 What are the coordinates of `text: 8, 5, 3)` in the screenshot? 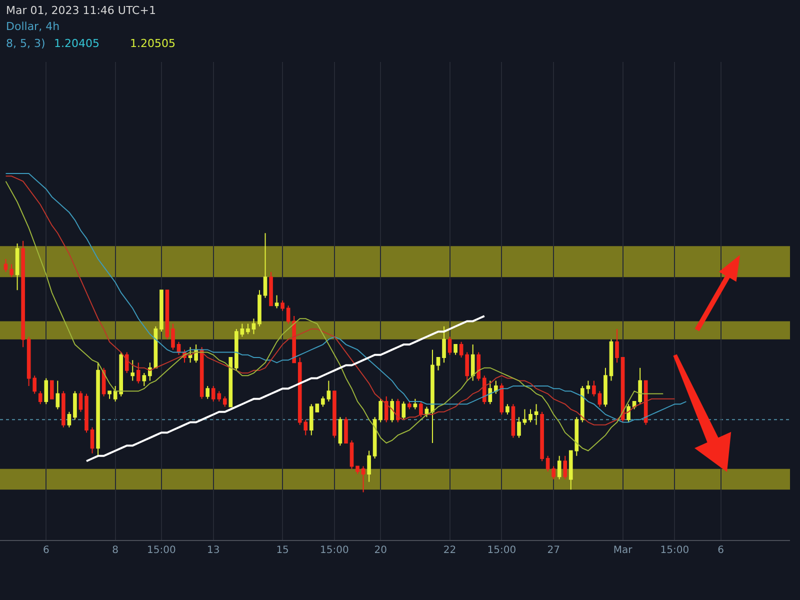 It's located at (26, 43).